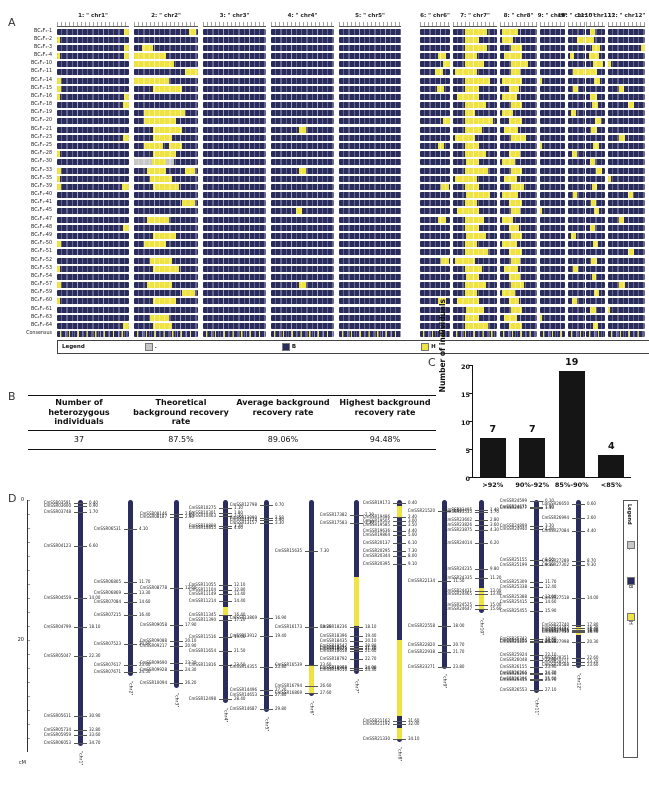 This screenshot has width=649, height=797. I want to click on genotype-row-label: BC₂F₁-63, so click(41, 317).